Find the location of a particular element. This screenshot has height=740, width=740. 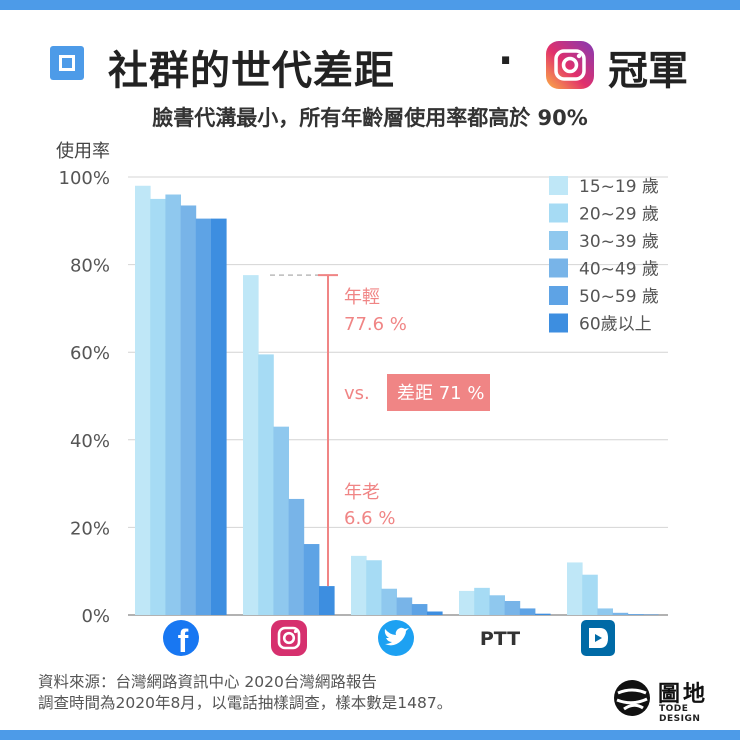

source-line-1: 資料來源：台灣網路資訊中心 2020台灣網路報告 is located at coordinates (207, 682).